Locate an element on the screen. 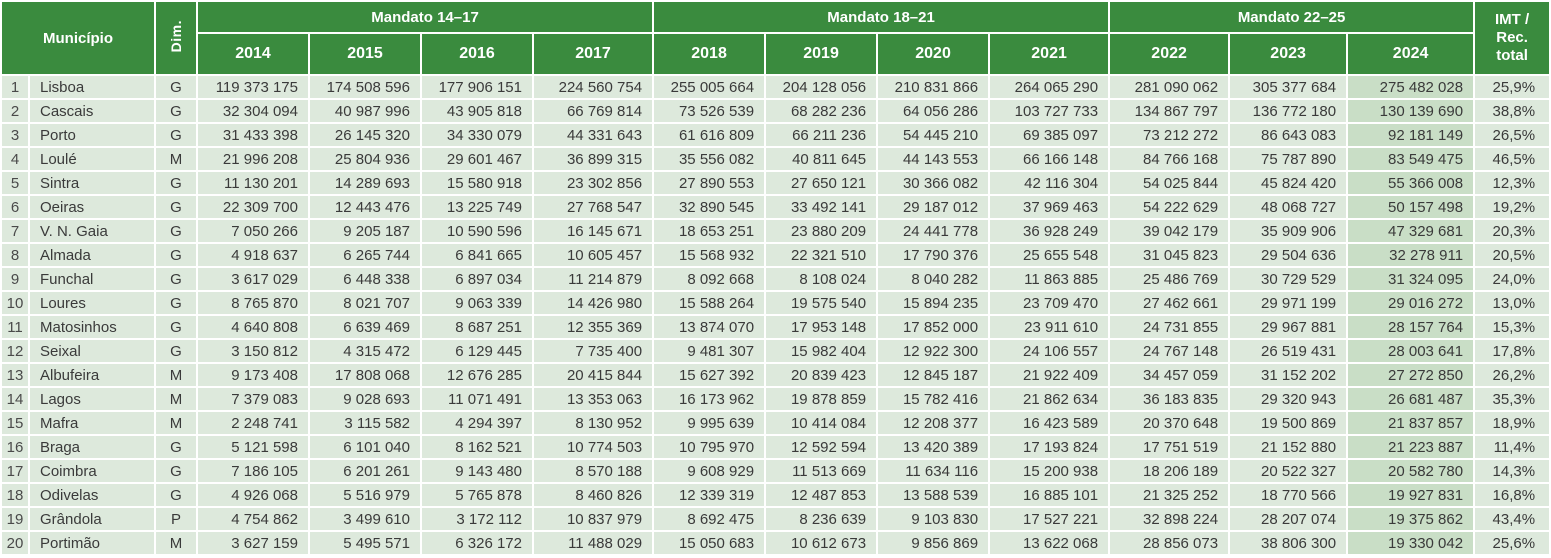  rank-cell: 6 is located at coordinates (15, 207).